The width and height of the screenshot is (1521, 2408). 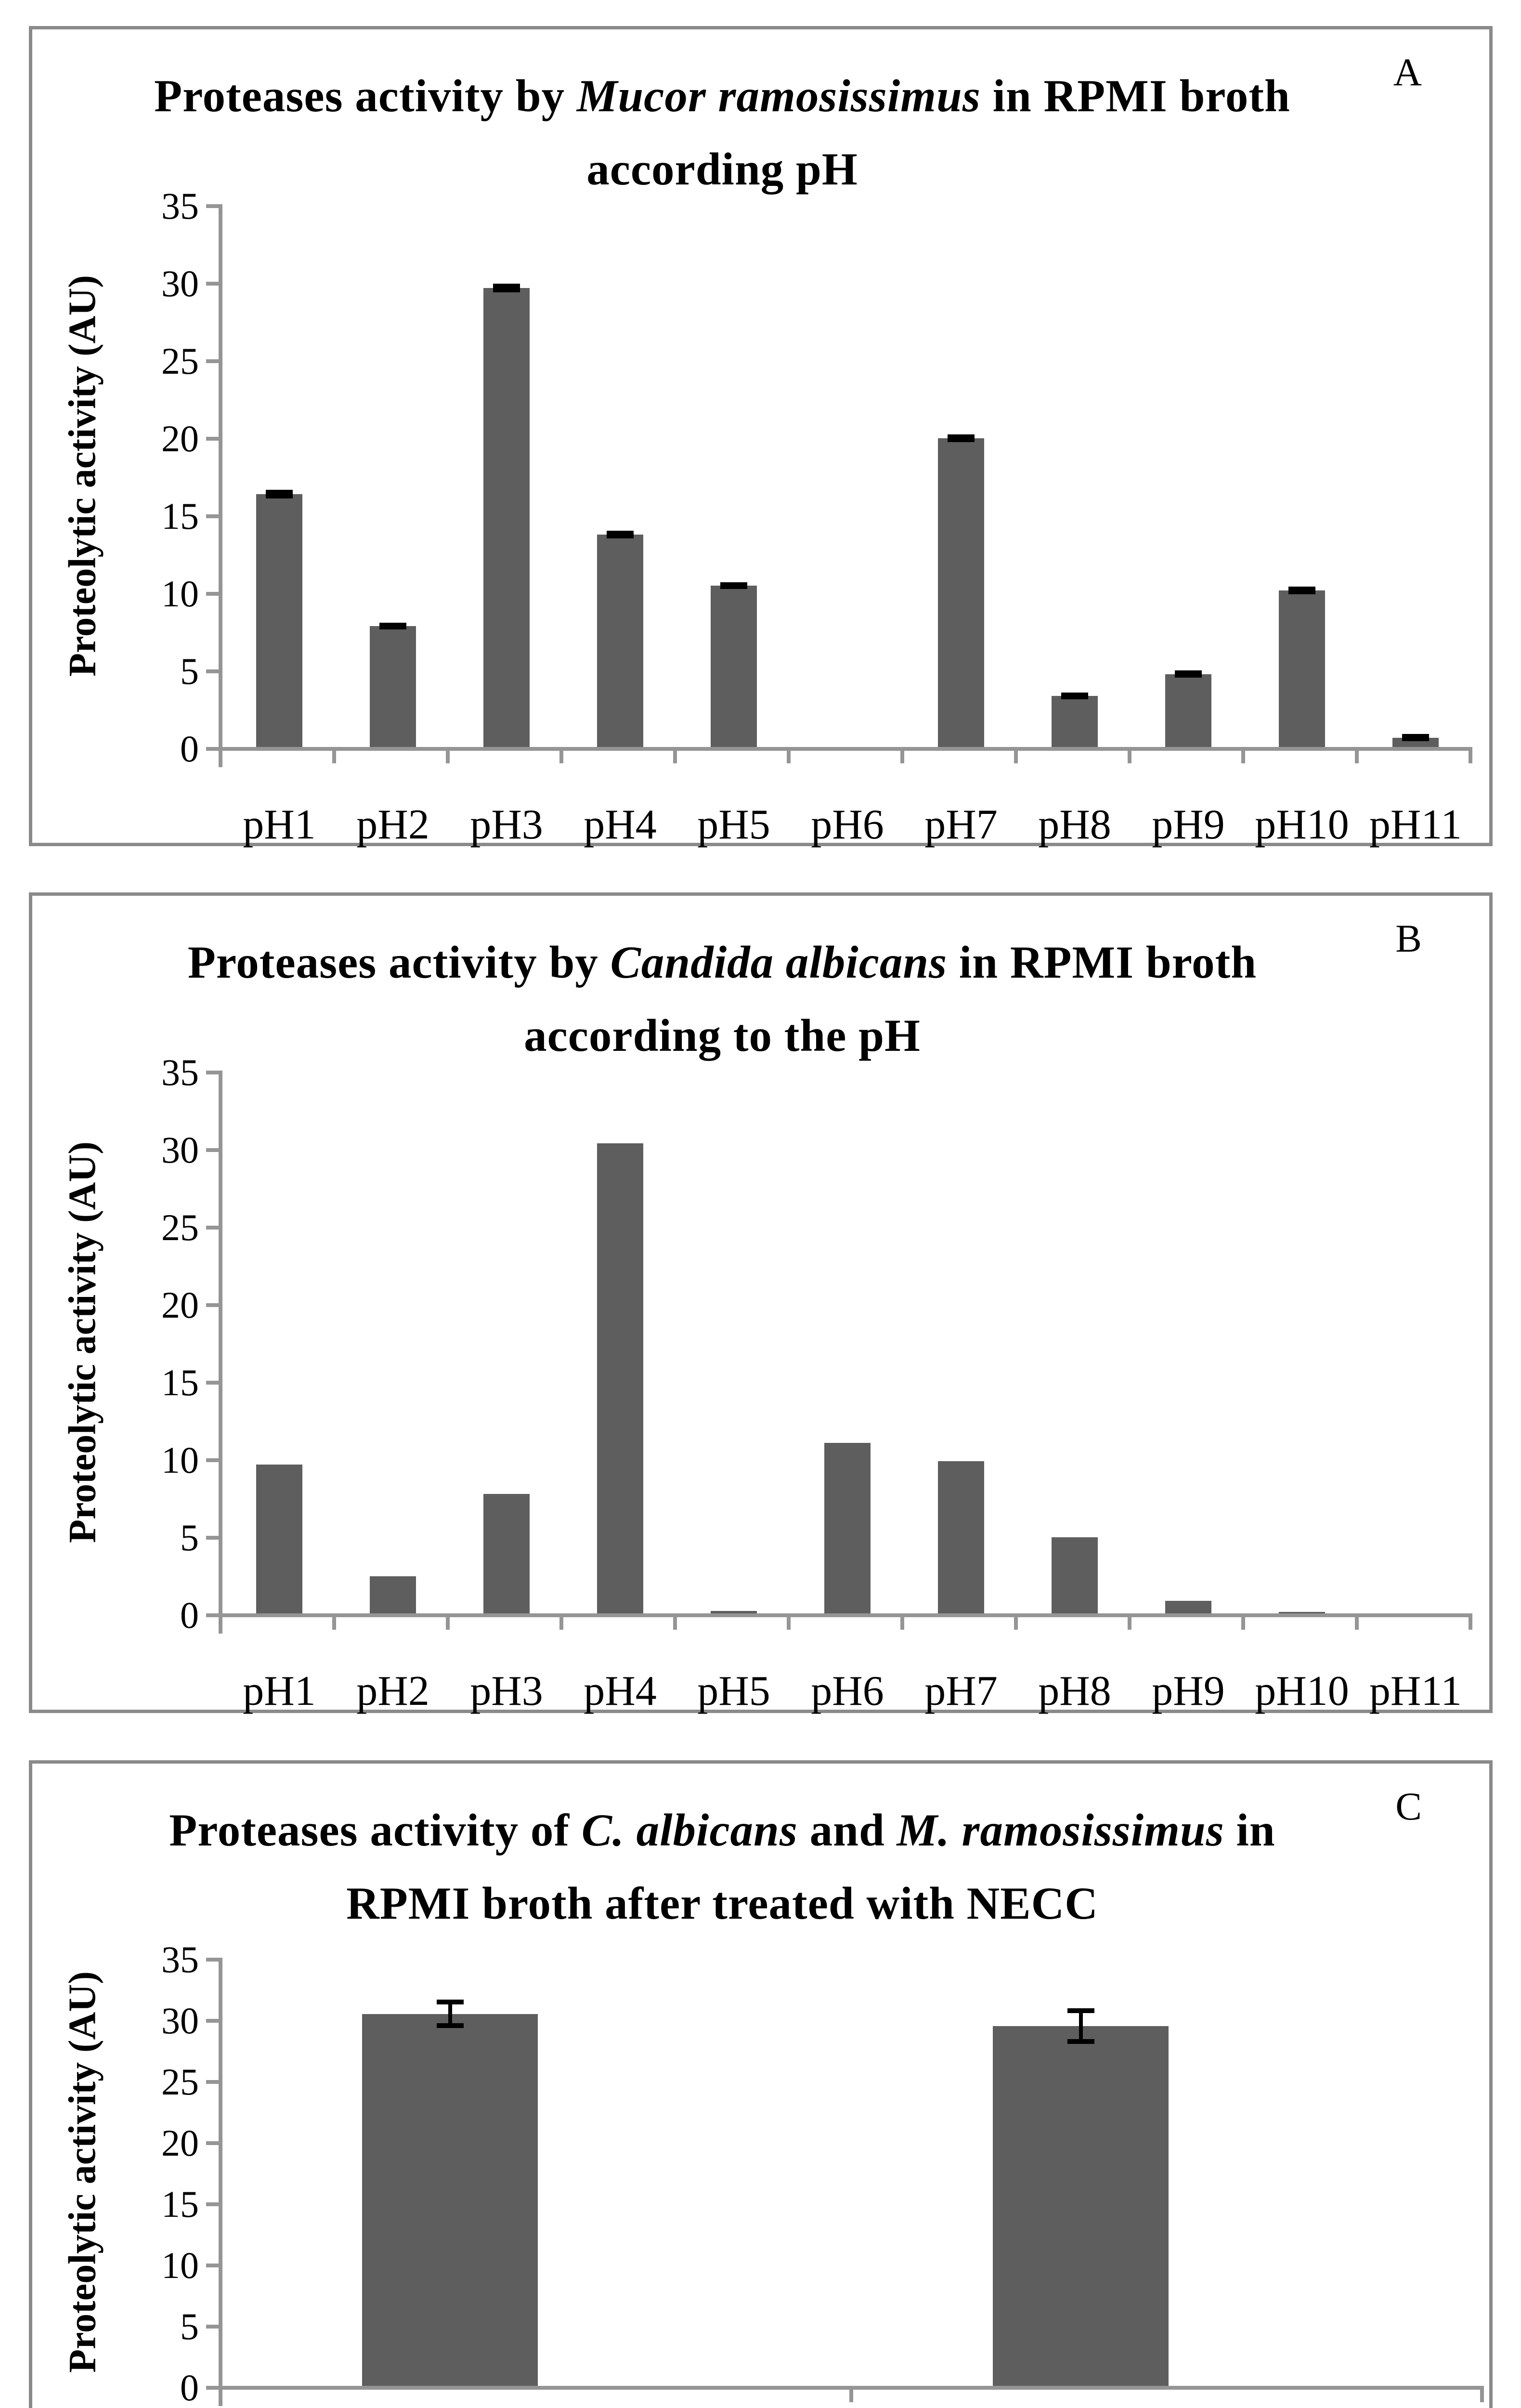 What do you see at coordinates (1074, 824) in the screenshot?
I see `x-category-label: pH8` at bounding box center [1074, 824].